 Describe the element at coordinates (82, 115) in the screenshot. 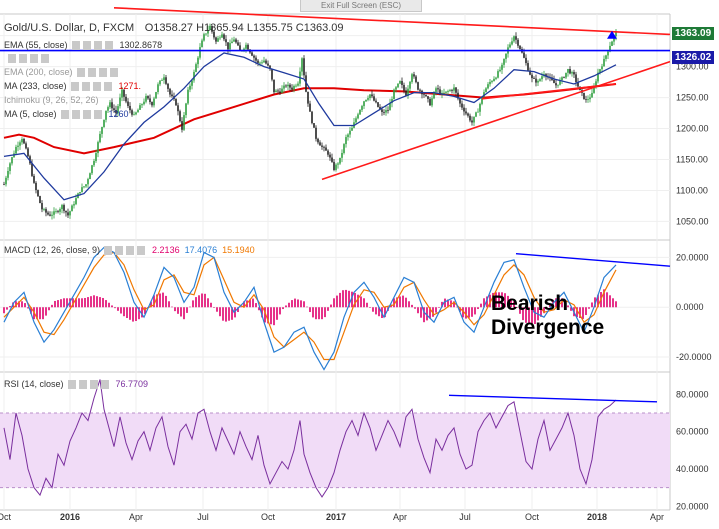

I see `ma5-settings-buttons` at that location.